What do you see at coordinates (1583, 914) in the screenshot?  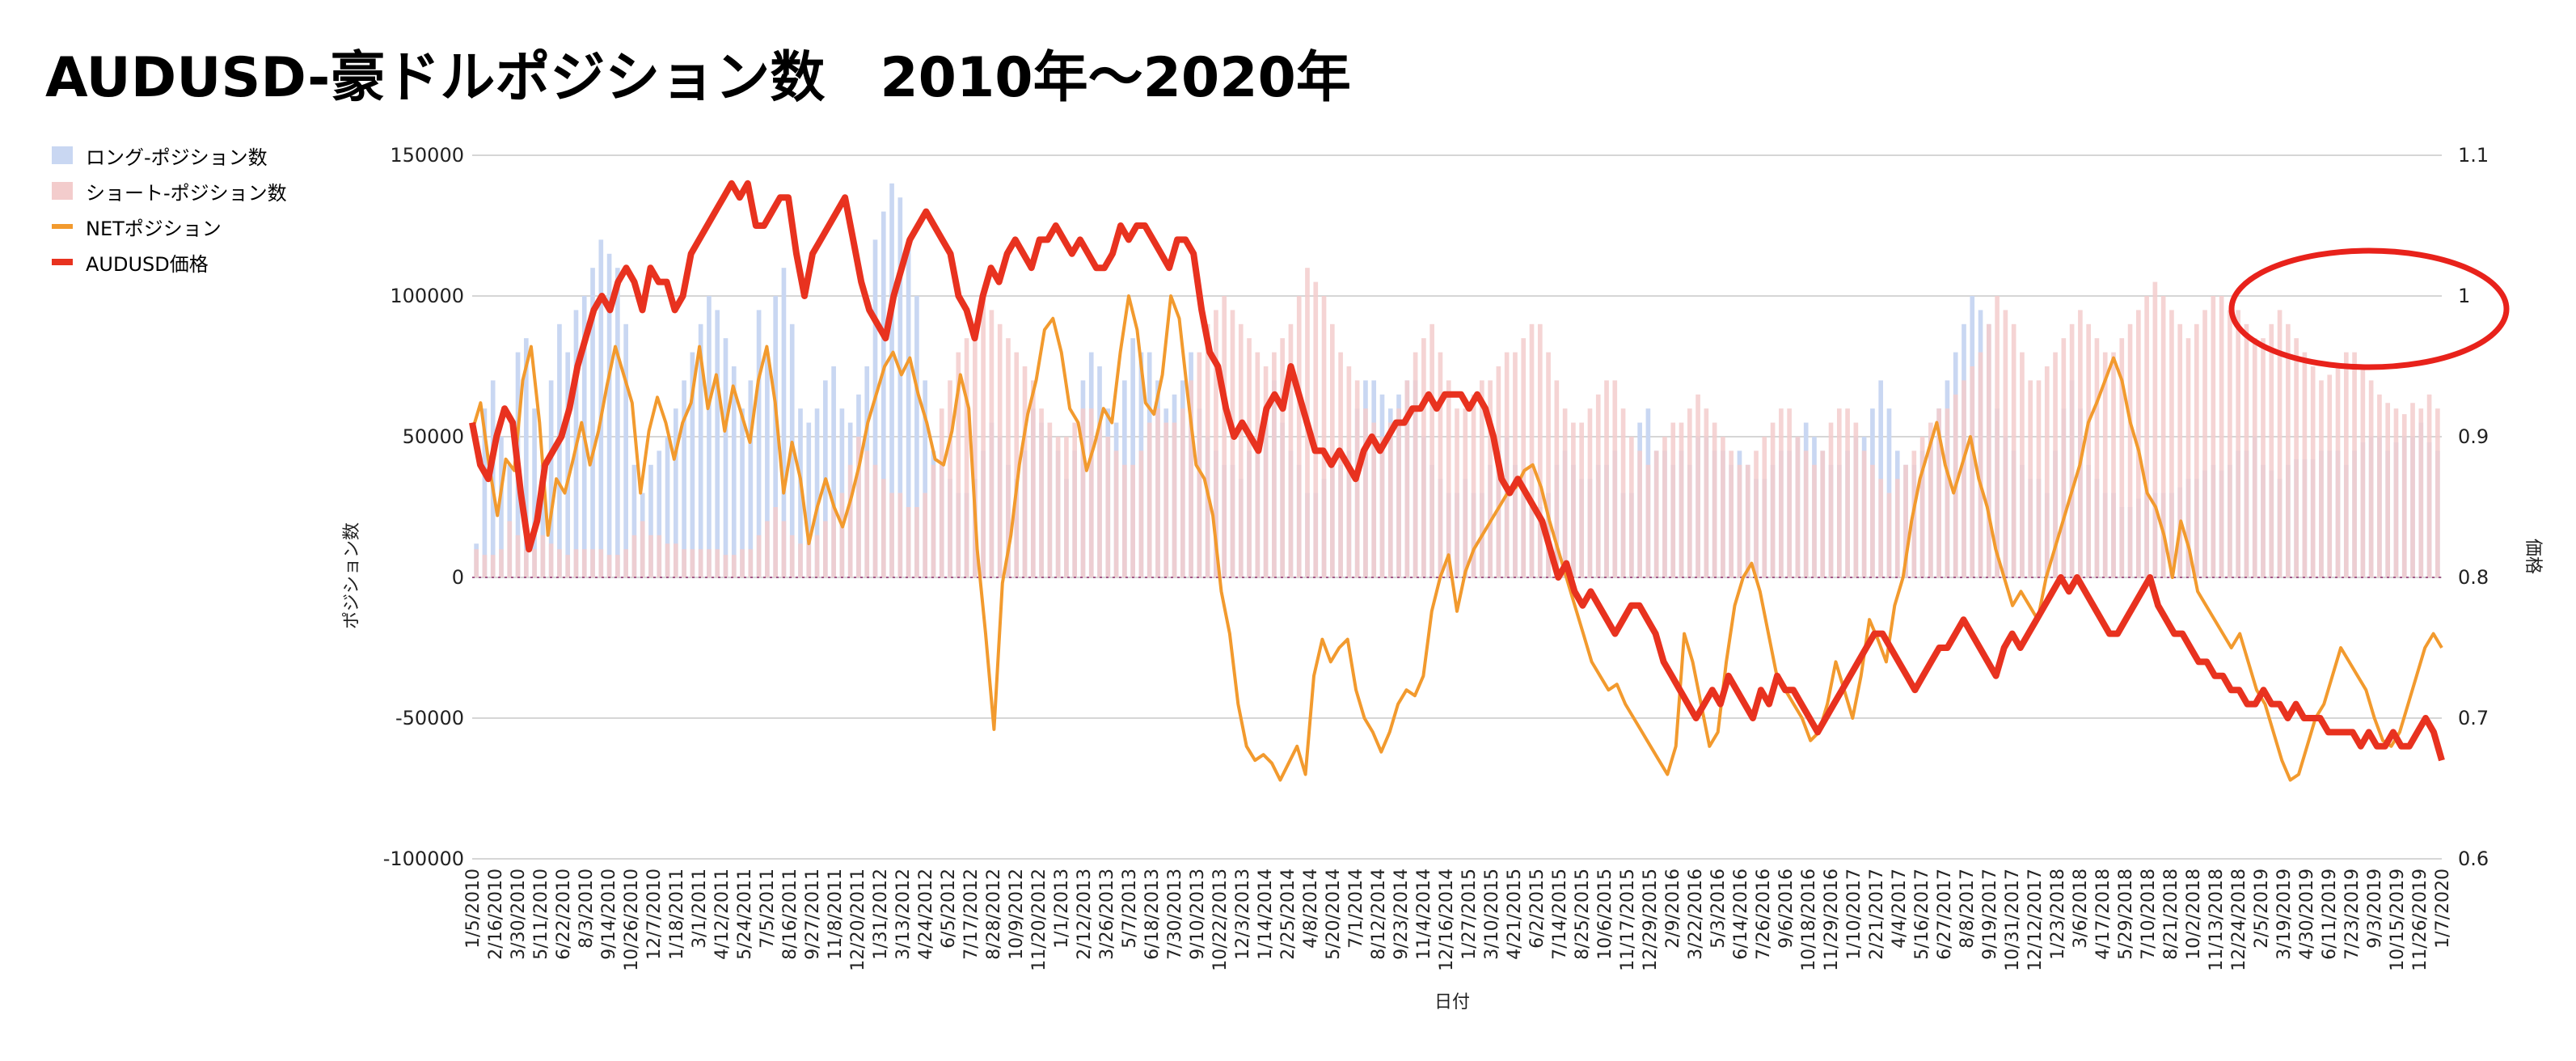 I see `x-tick-label: 8/25/2015` at bounding box center [1583, 914].